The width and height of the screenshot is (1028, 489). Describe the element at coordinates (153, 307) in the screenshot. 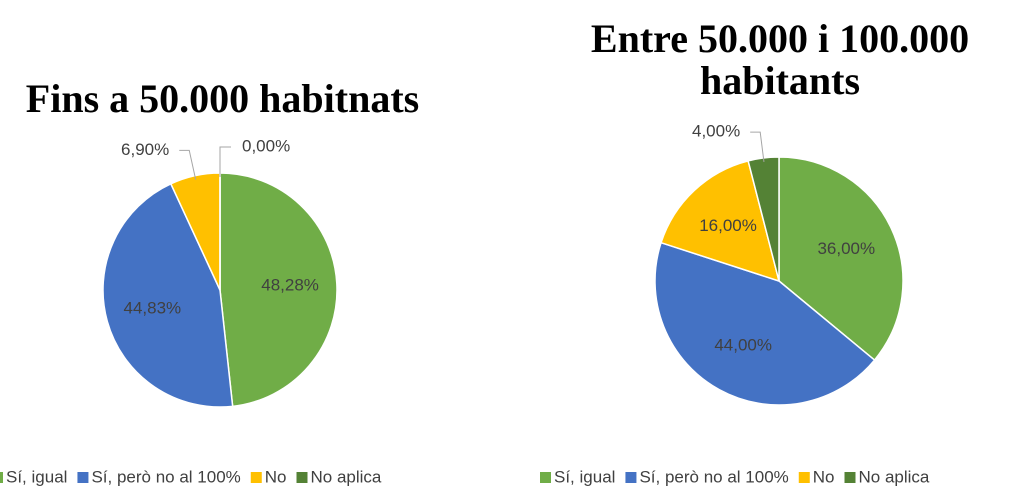

I see `data-label: 44,83%` at that location.